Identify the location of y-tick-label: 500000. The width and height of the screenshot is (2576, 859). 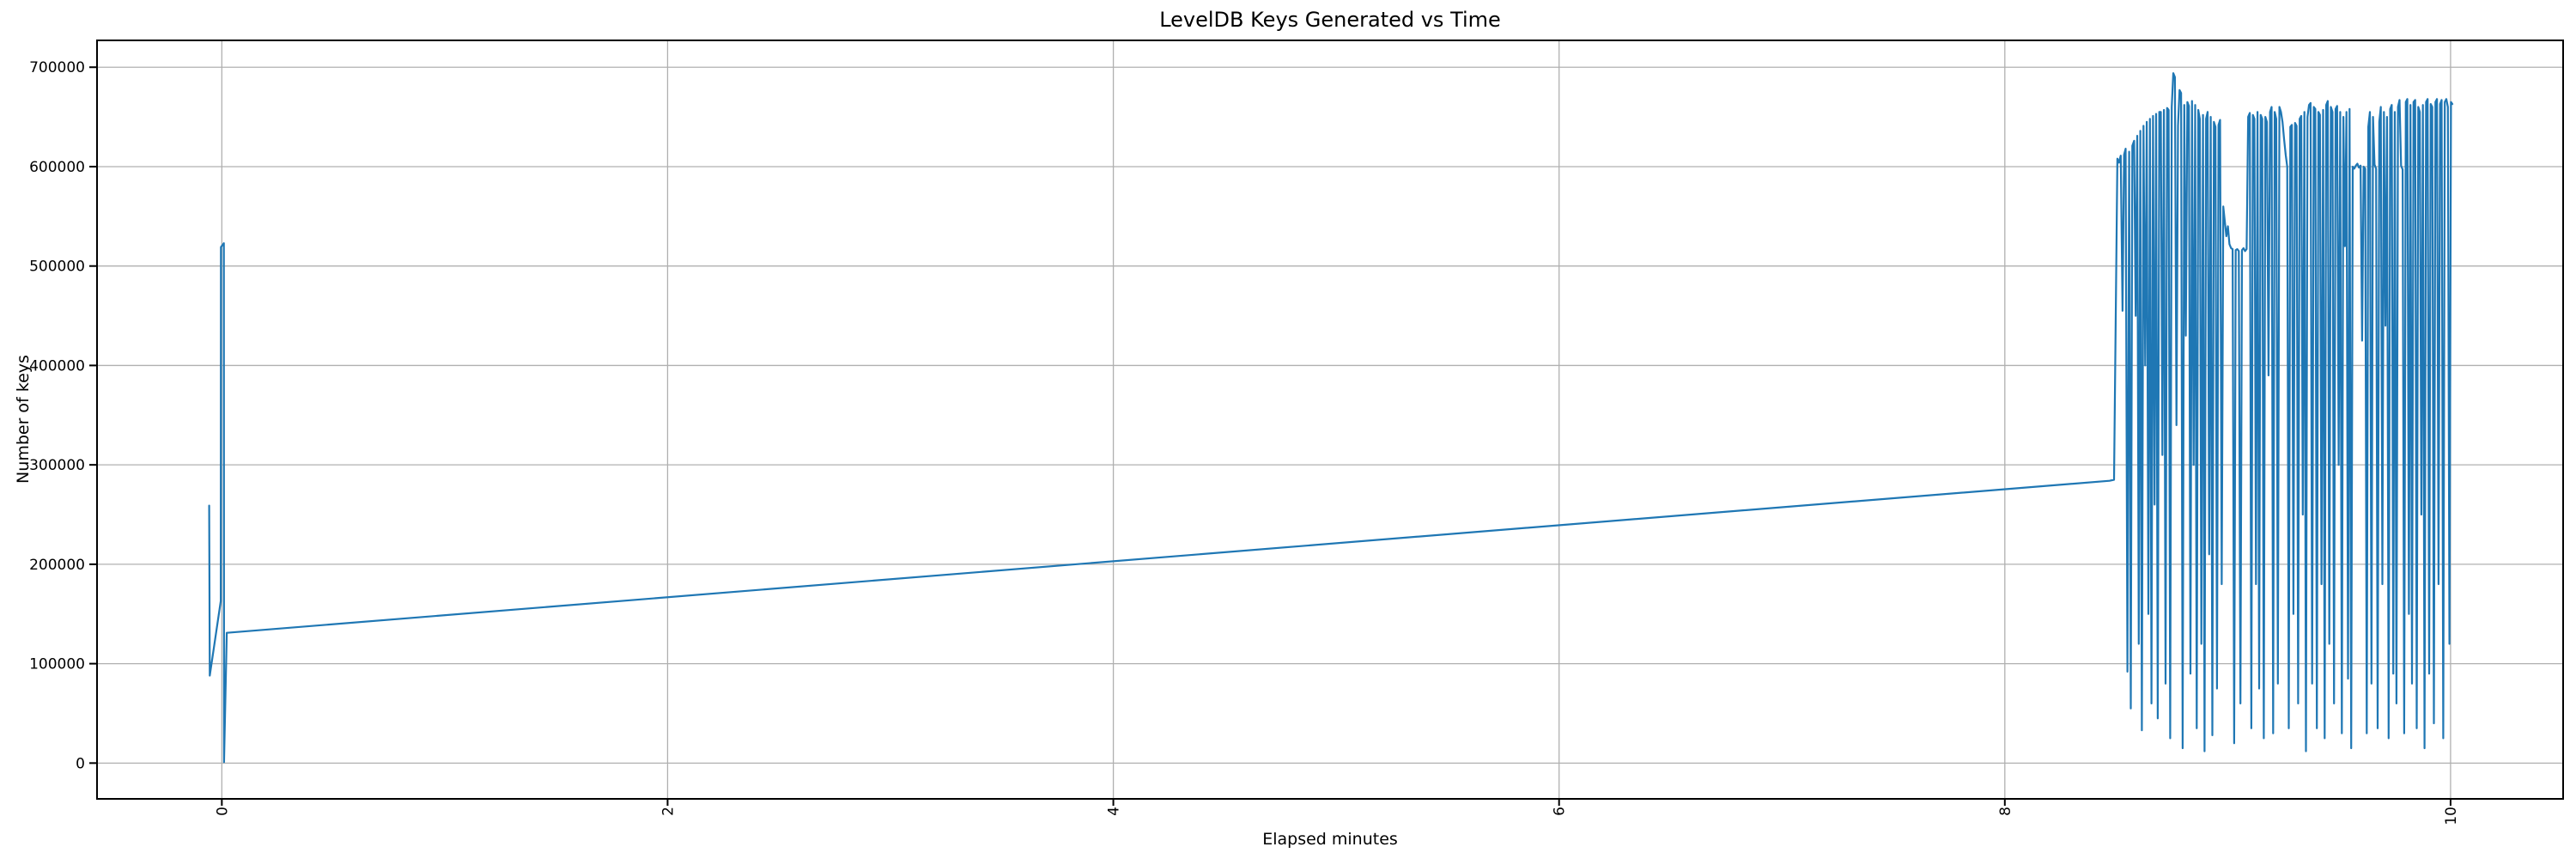
(57, 267).